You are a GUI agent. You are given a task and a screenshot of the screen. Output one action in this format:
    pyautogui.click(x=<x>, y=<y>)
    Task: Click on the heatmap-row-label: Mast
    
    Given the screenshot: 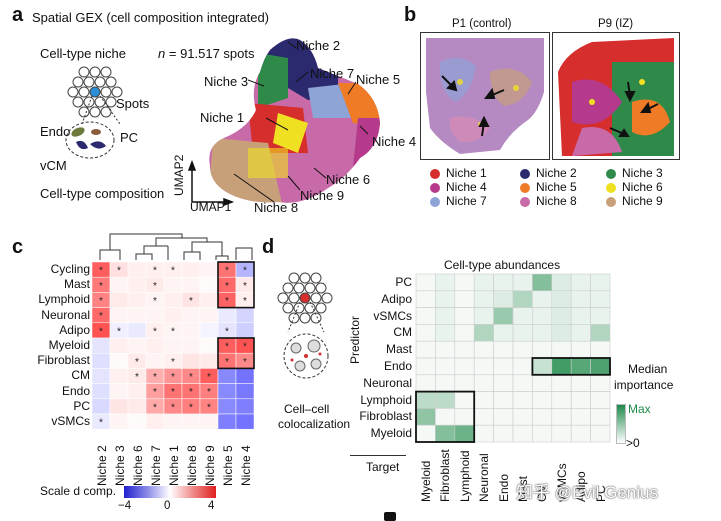 What is the action you would take?
    pyautogui.click(x=398, y=349)
    